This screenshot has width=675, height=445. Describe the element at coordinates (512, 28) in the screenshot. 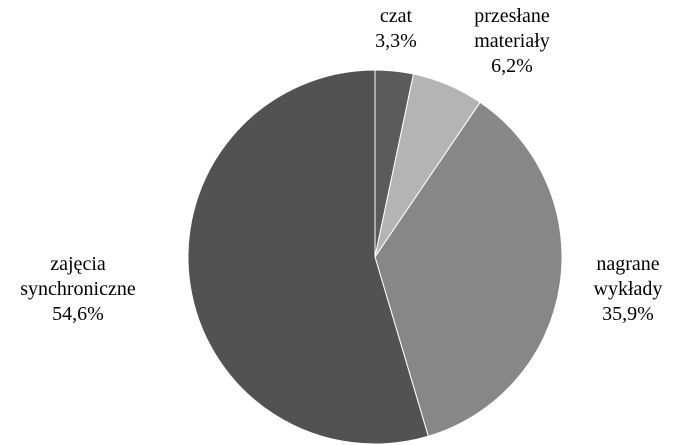

I see `slice-label: przesłane materiały` at that location.